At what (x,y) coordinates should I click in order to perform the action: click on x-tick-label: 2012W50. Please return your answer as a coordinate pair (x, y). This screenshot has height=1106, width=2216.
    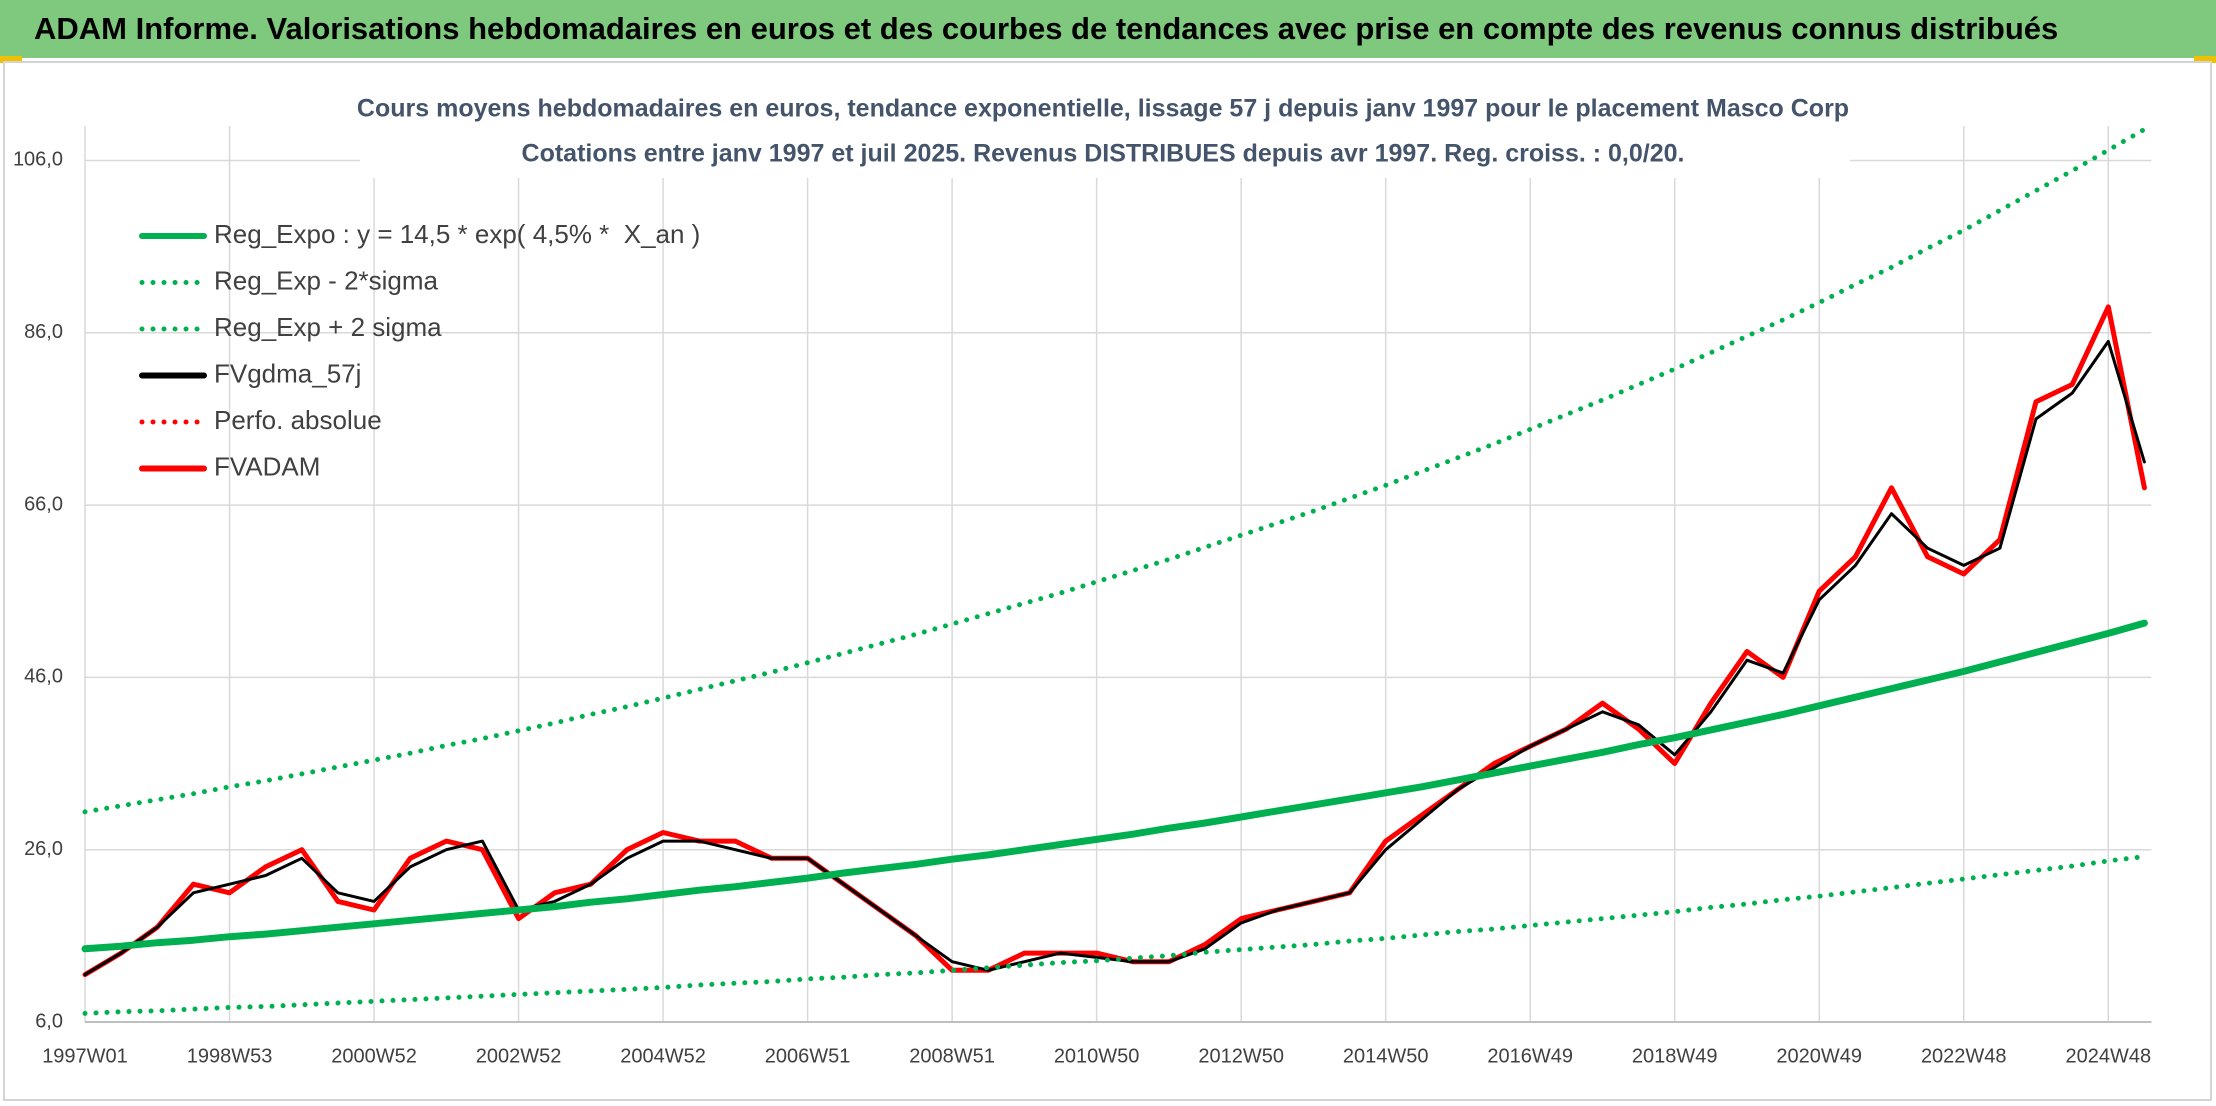
    Looking at the image, I should click on (1241, 1056).